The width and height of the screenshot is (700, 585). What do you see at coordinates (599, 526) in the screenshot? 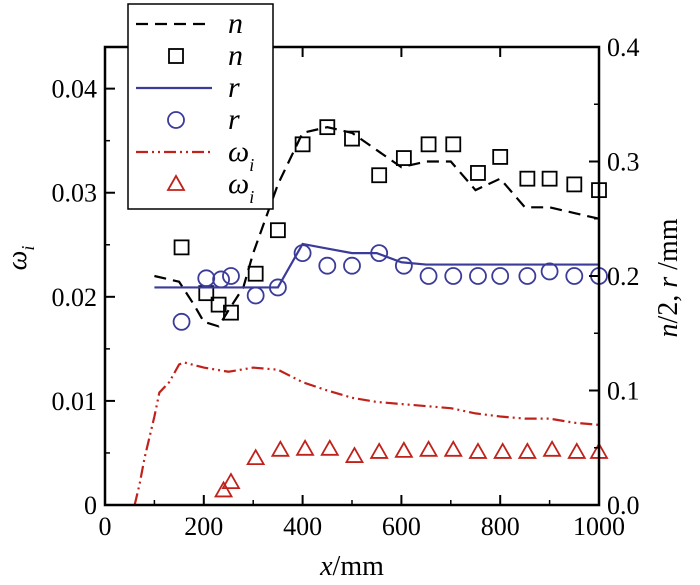
I see `x-tick-label: 1000` at bounding box center [599, 526].